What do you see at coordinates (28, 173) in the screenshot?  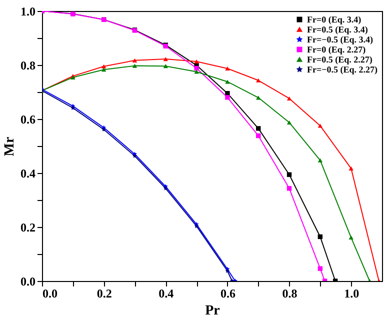 I see `y-tick-label: 0.4` at bounding box center [28, 173].